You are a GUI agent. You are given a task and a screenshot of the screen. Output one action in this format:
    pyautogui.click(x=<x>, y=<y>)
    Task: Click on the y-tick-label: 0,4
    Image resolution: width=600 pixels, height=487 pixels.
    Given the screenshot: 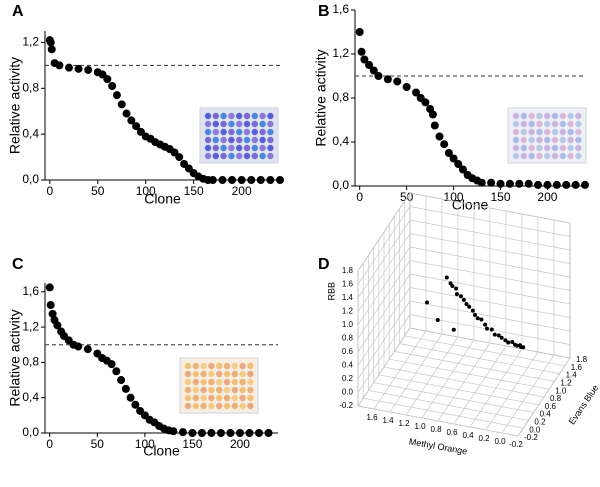 What is the action you would take?
    pyautogui.click(x=30, y=133)
    